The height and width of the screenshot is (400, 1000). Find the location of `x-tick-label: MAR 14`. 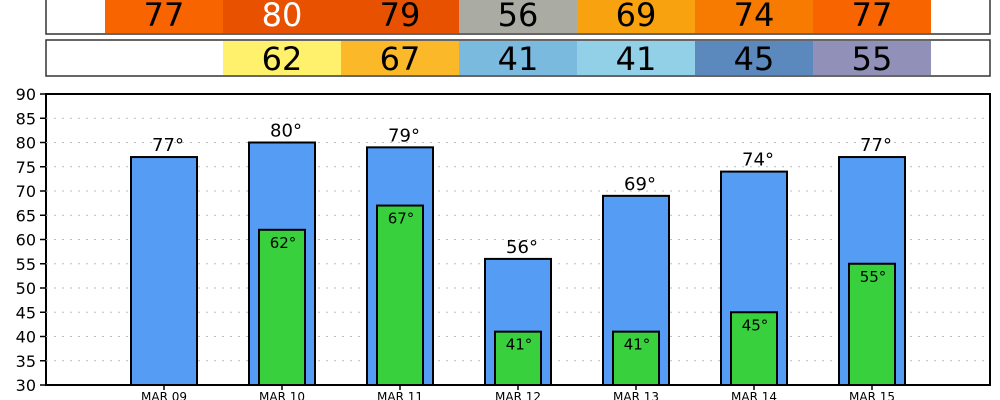

x-tick-label: MAR 14 is located at coordinates (754, 395).